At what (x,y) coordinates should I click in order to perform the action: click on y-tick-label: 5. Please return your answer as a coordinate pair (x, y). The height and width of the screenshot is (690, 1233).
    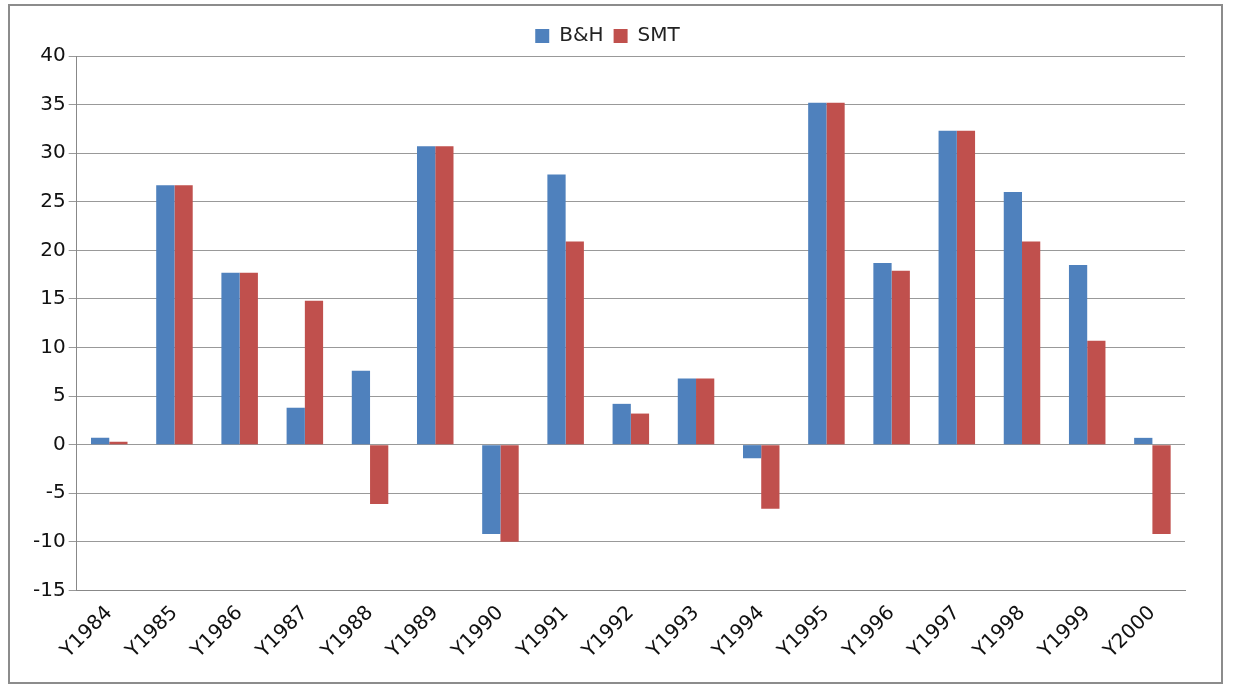
    Looking at the image, I should click on (59, 394).